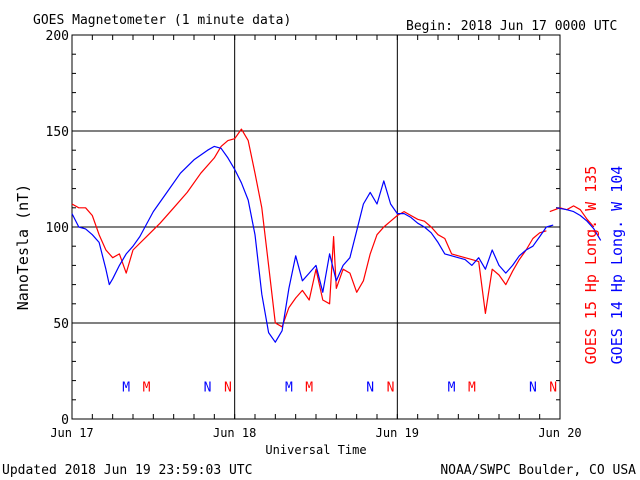 The image size is (640, 480). I want to click on y-tick-label: 150, so click(57, 132).